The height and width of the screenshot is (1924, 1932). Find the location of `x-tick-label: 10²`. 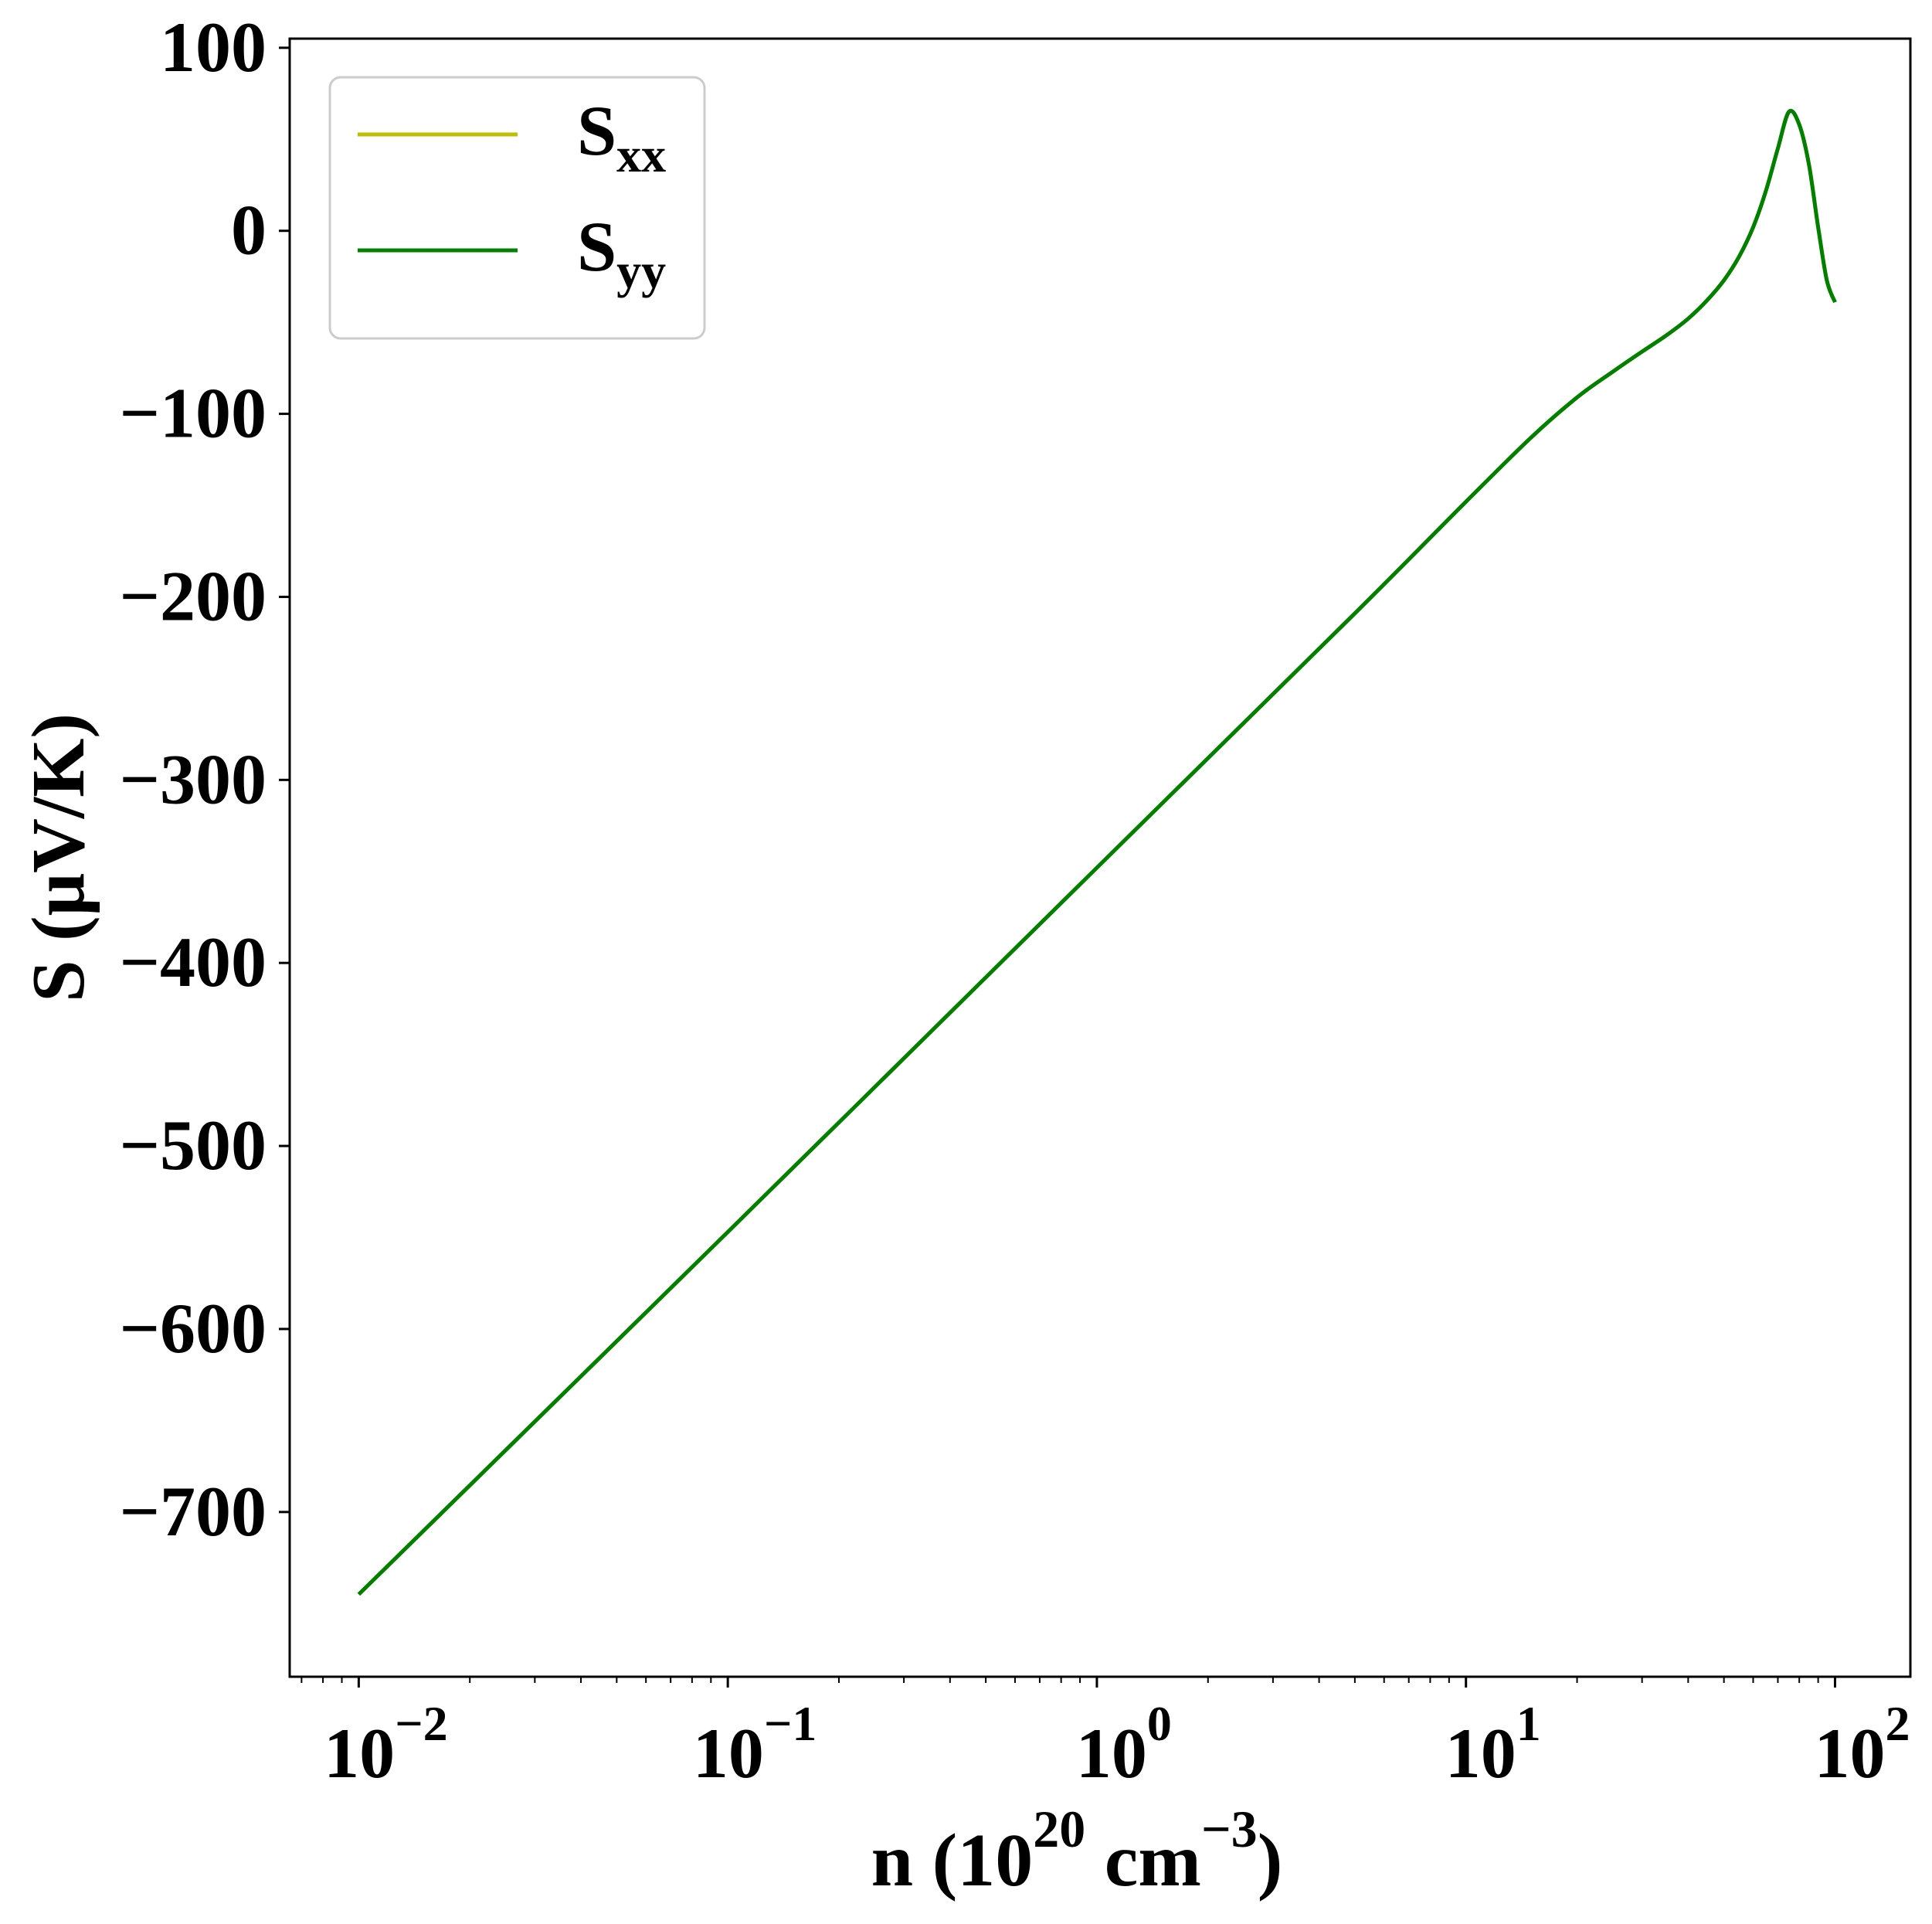

x-tick-label: 10² is located at coordinates (1862, 1744).